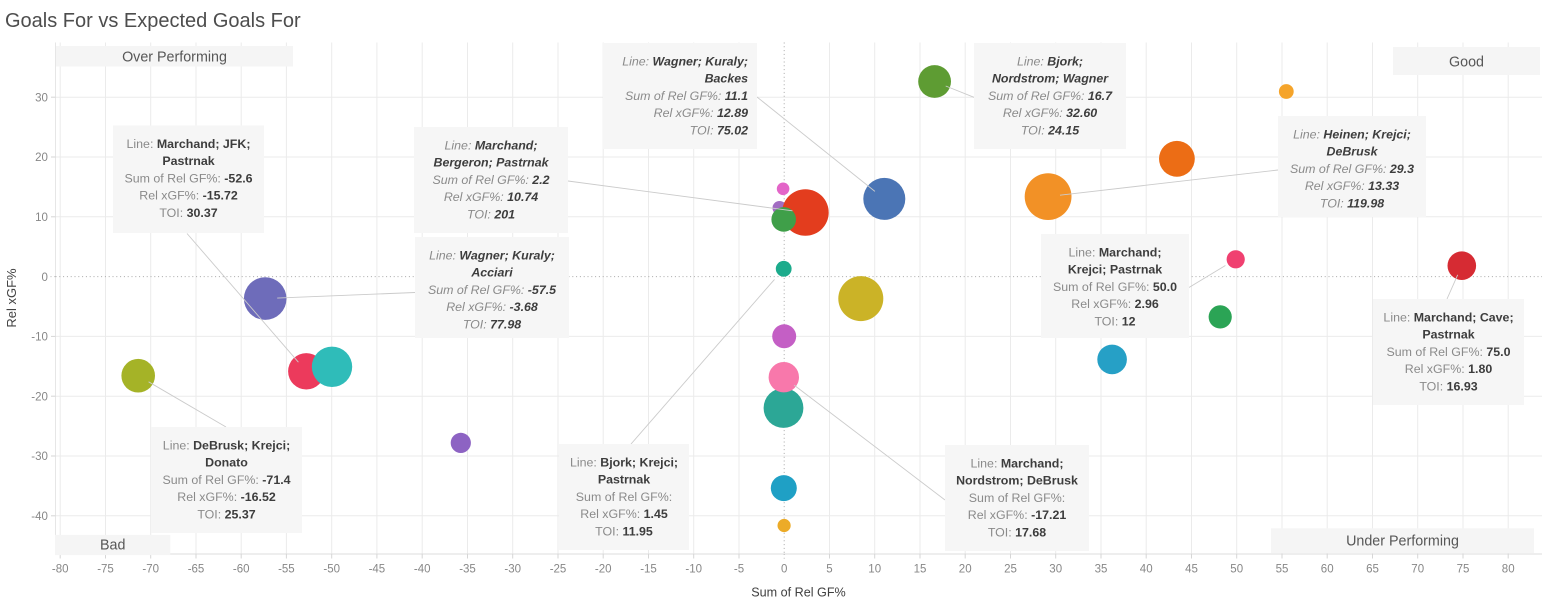 The height and width of the screenshot is (612, 1542). What do you see at coordinates (1050, 61) in the screenshot?
I see `svg-text: Line: Bjork;` at bounding box center [1050, 61].